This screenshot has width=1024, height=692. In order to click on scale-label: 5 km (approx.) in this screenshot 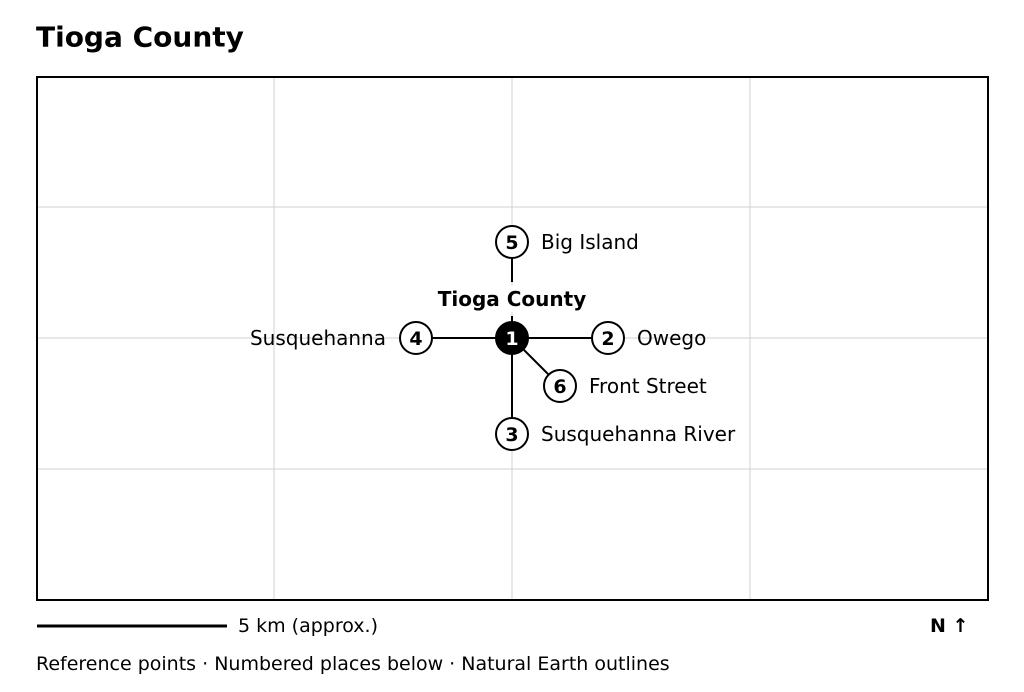, I will do `click(308, 626)`.